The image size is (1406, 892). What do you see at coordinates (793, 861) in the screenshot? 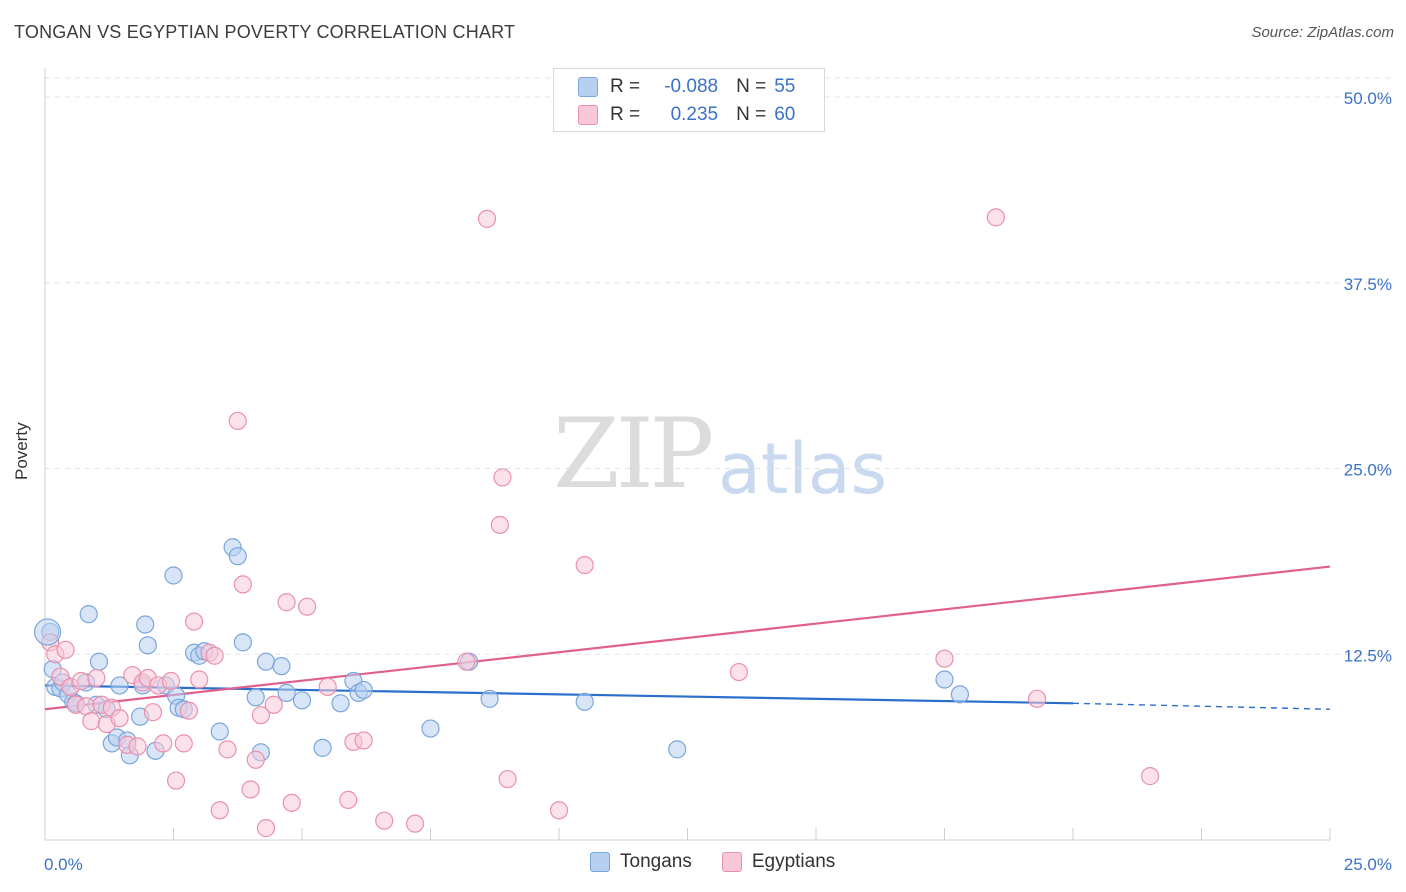
I see `legend-label-egyptians: Egyptians` at bounding box center [793, 861].